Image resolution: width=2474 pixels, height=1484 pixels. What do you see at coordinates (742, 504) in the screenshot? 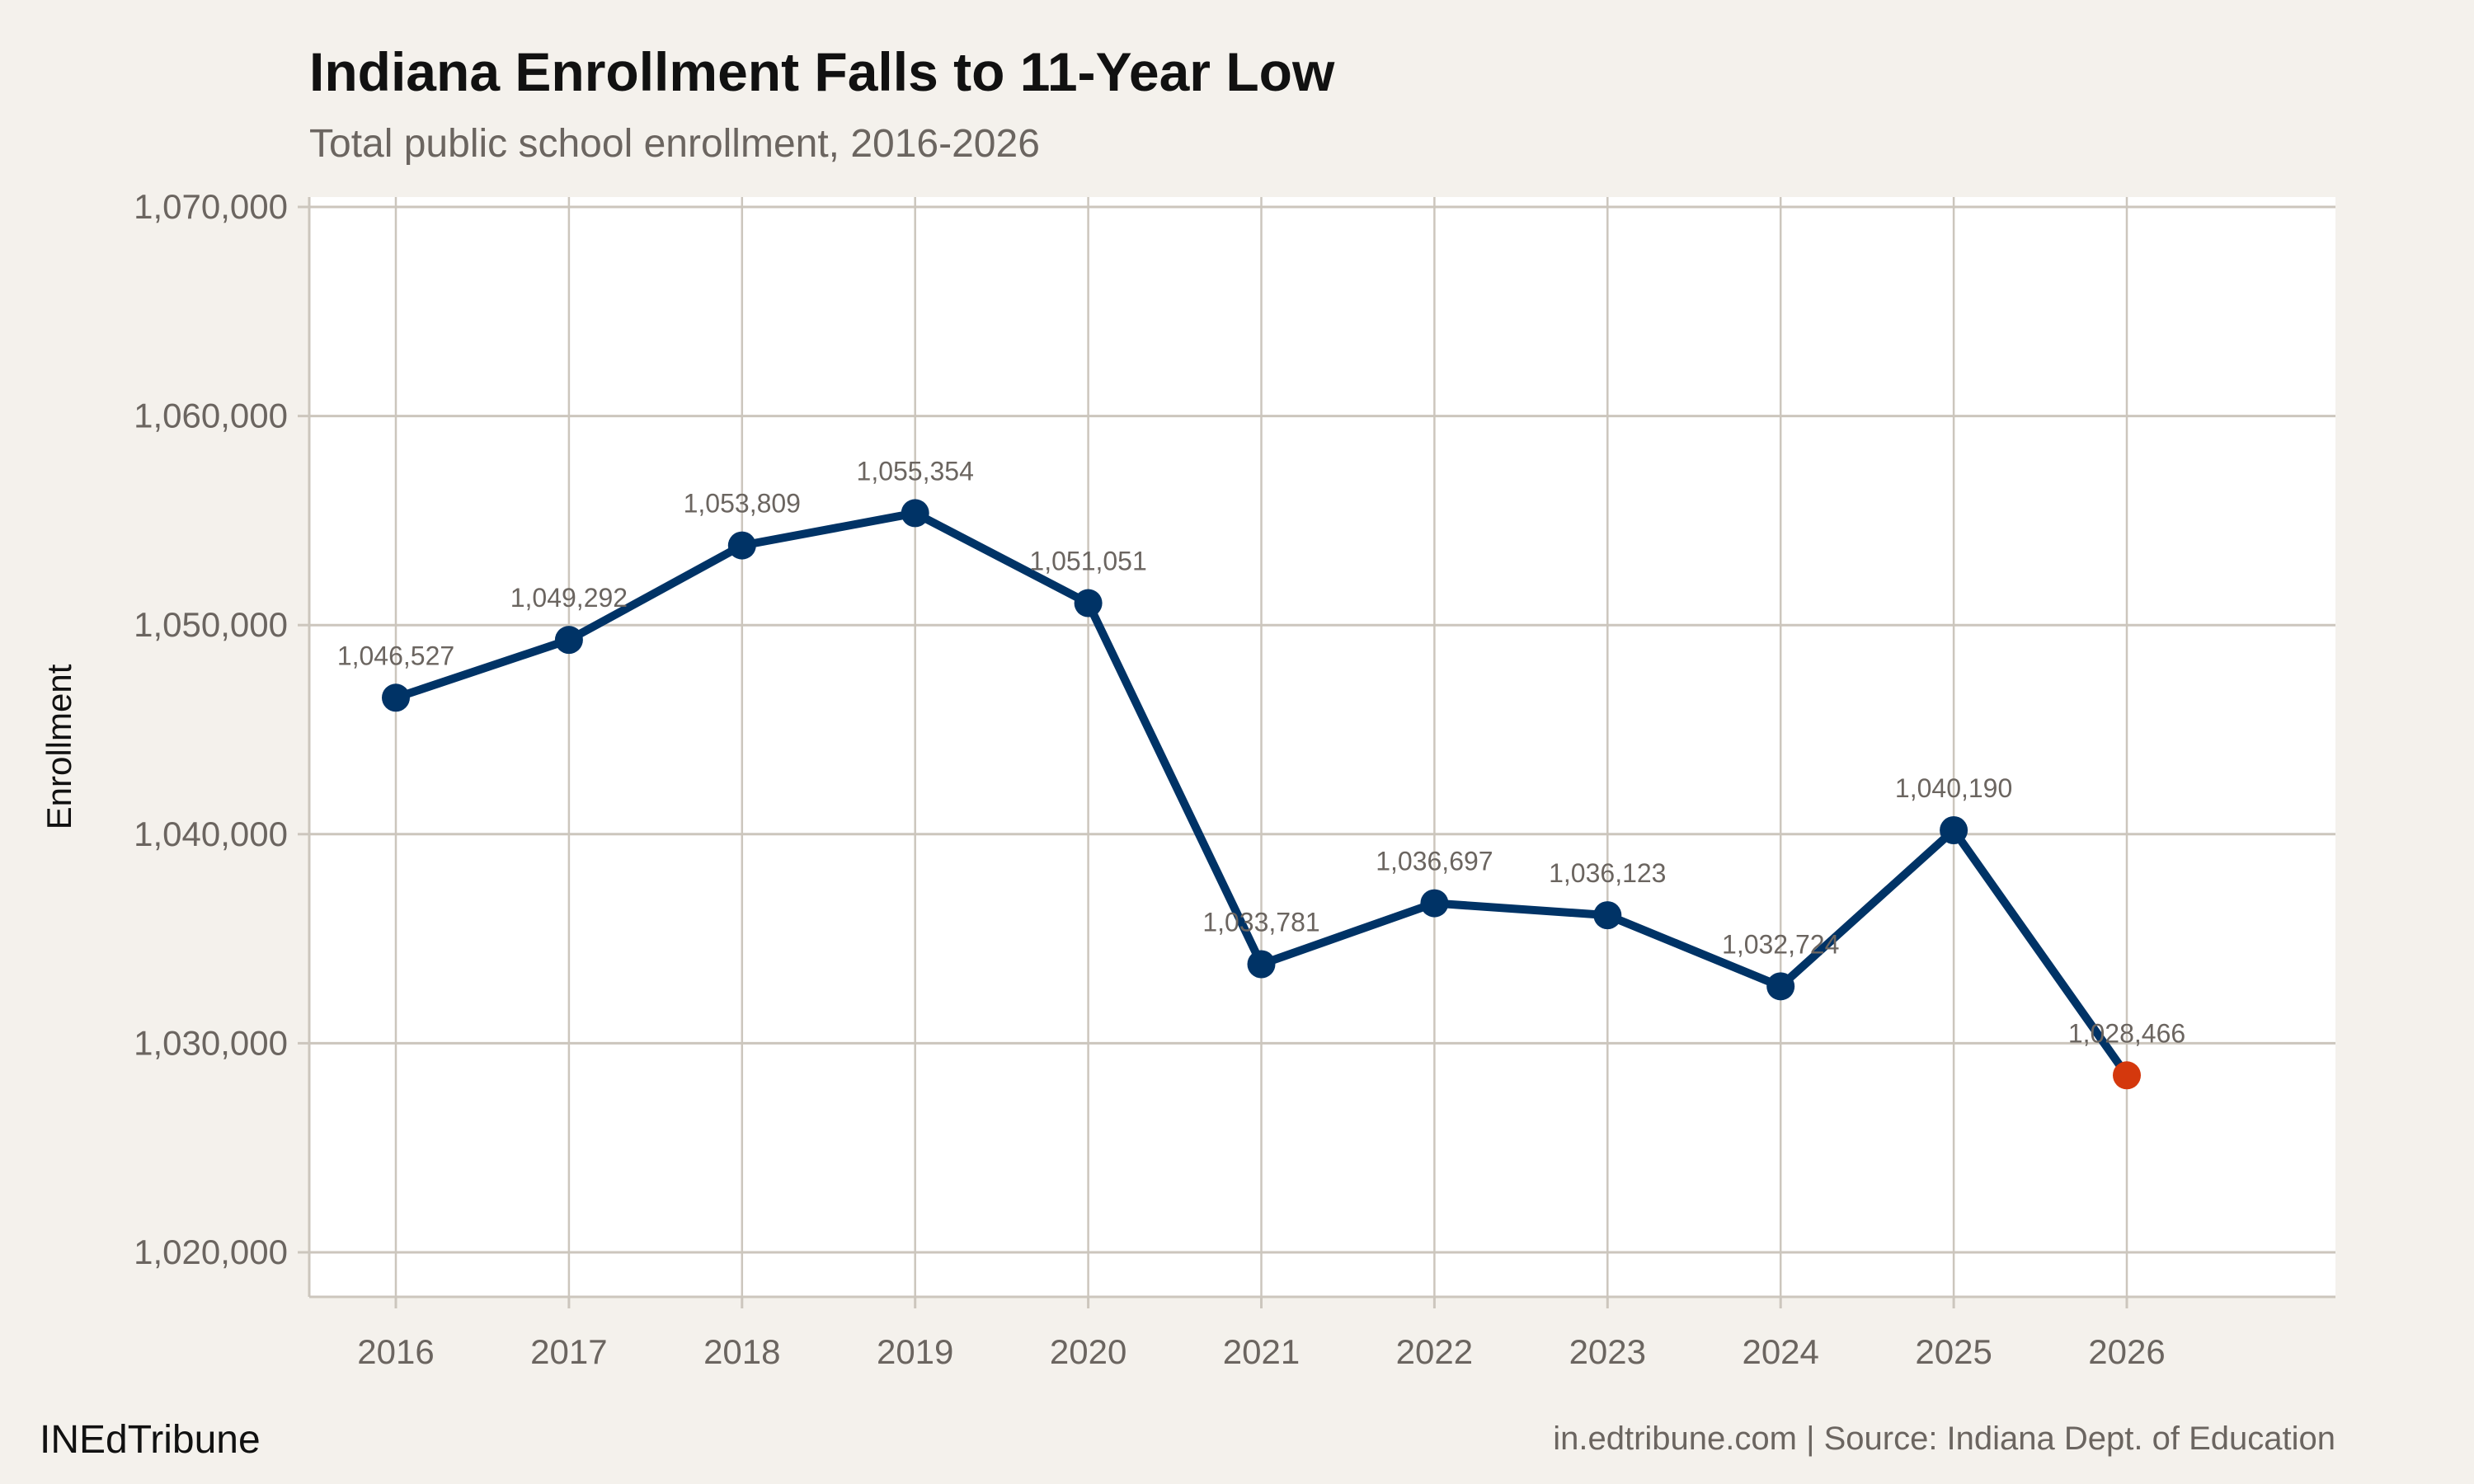
I see `data-label: 1,053,809` at bounding box center [742, 504].